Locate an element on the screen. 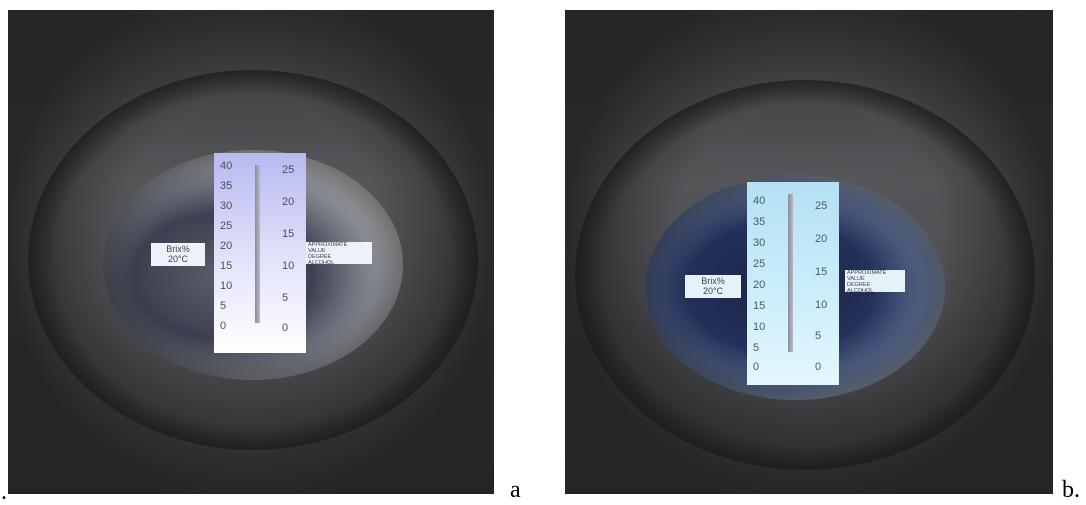 The width and height of the screenshot is (1086, 505). panel-label-a: a is located at coordinates (515, 490).